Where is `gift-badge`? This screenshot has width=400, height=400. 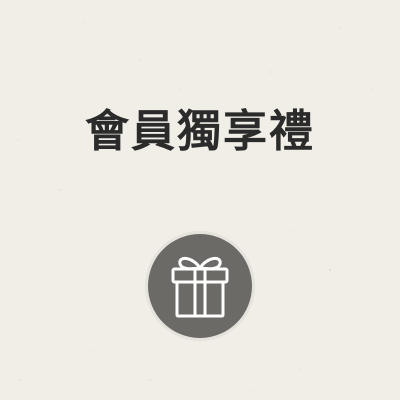
gift-badge is located at coordinates (200, 286).